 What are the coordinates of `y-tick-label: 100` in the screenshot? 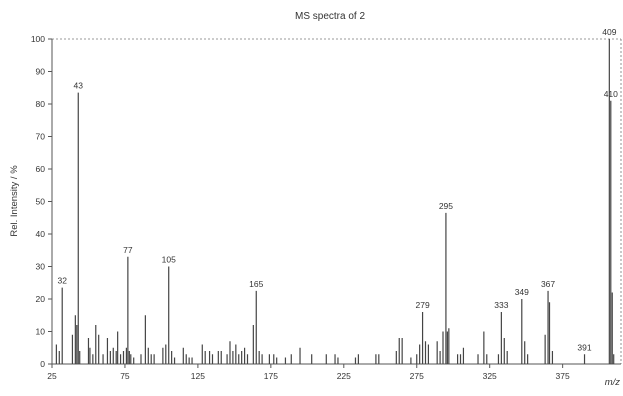 It's located at (38, 39).